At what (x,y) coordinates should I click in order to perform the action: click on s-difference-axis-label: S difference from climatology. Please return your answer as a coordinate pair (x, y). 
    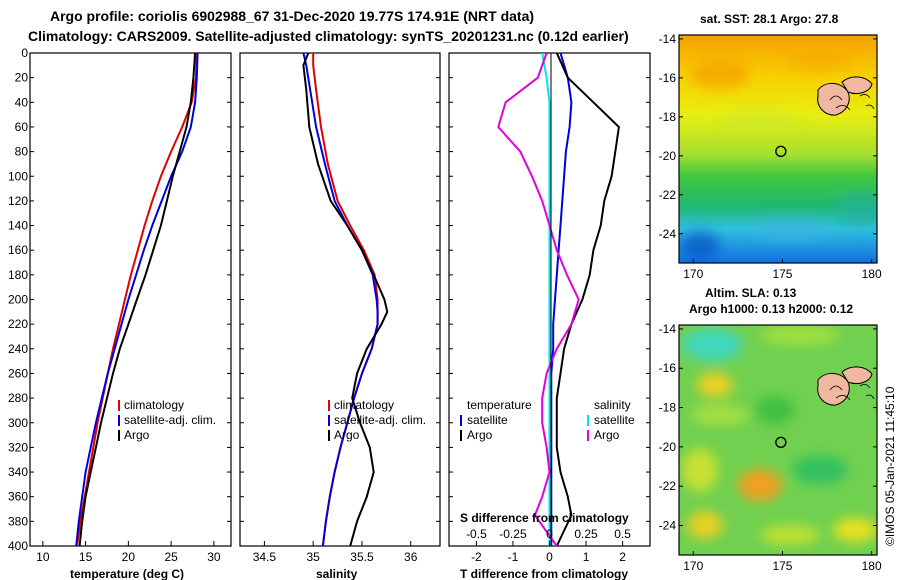
    Looking at the image, I should click on (544, 518).